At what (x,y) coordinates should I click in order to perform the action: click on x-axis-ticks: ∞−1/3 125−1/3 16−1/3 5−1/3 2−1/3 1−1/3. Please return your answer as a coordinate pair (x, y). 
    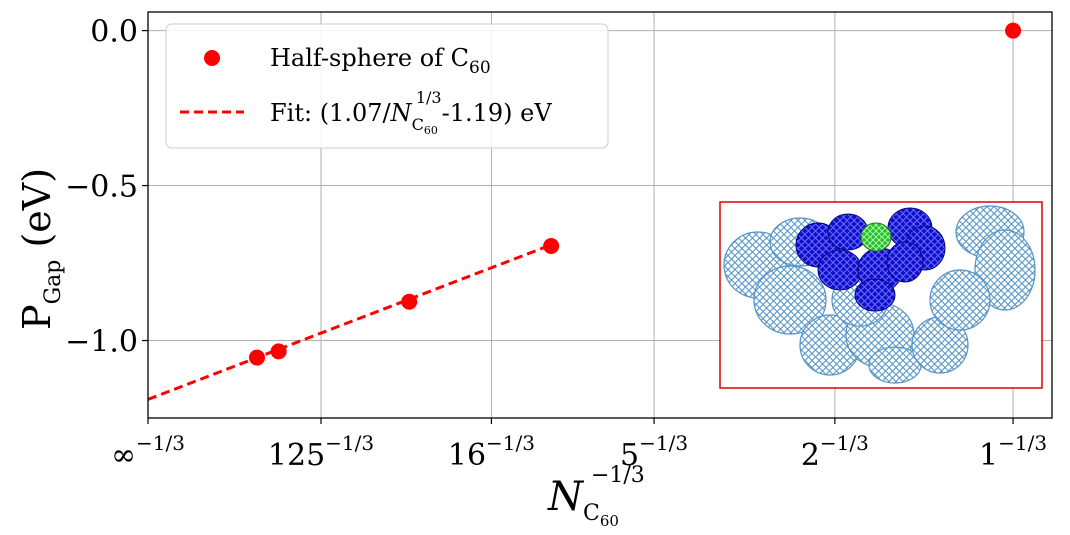
    Looking at the image, I should click on (579, 445).